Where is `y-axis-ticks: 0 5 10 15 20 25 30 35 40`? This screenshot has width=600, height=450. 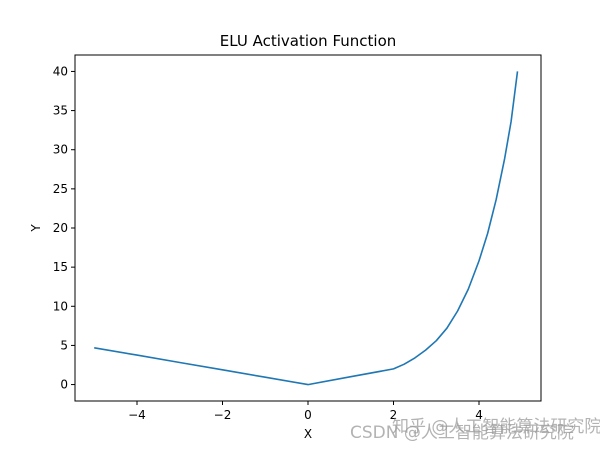 y-axis-ticks: 0 5 10 15 20 25 30 35 40 is located at coordinates (64, 228).